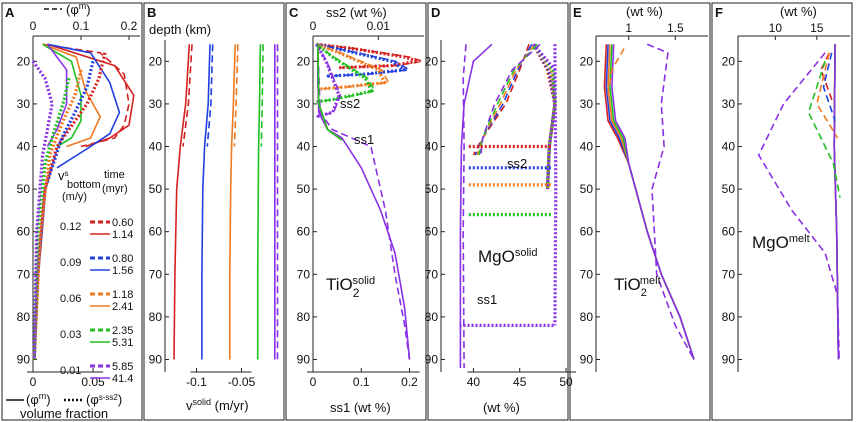 Image resolution: width=856 pixels, height=422 pixels. I want to click on panel-b-series-red-dashed, so click(187, 95).